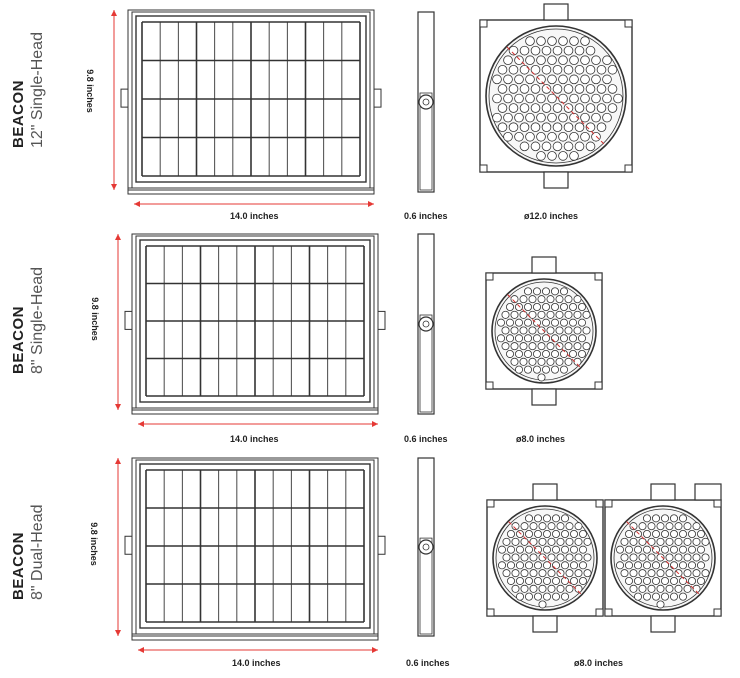  I want to click on beacon-diameter-label: ø12.0 inches, so click(551, 216).